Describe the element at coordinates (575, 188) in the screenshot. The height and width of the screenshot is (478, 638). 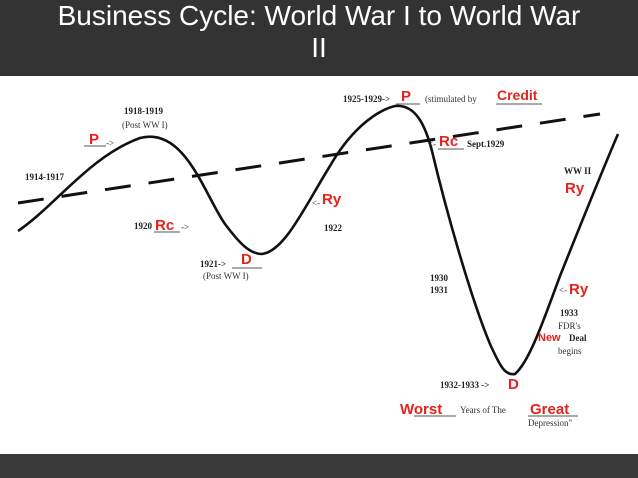
I see `red-label-ry-ww2: Ry` at that location.